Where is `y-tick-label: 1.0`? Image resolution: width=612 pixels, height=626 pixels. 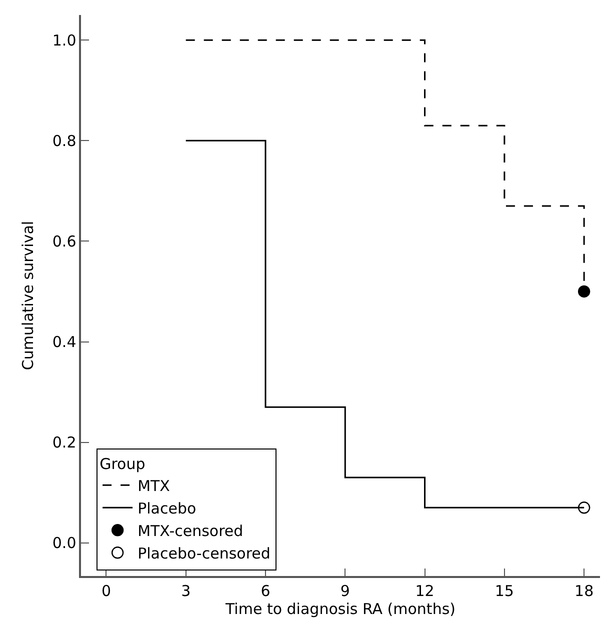
y-tick-label: 1.0 is located at coordinates (64, 40).